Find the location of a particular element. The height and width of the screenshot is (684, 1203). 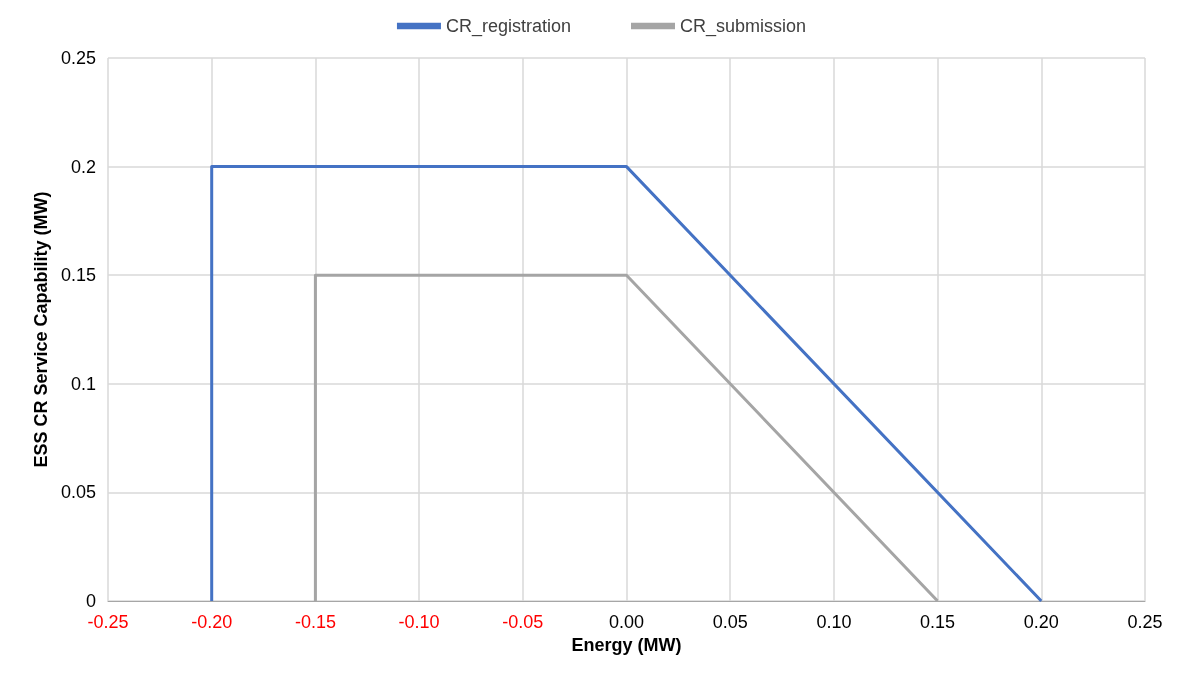

legend-label: CR_registration is located at coordinates (508, 26).